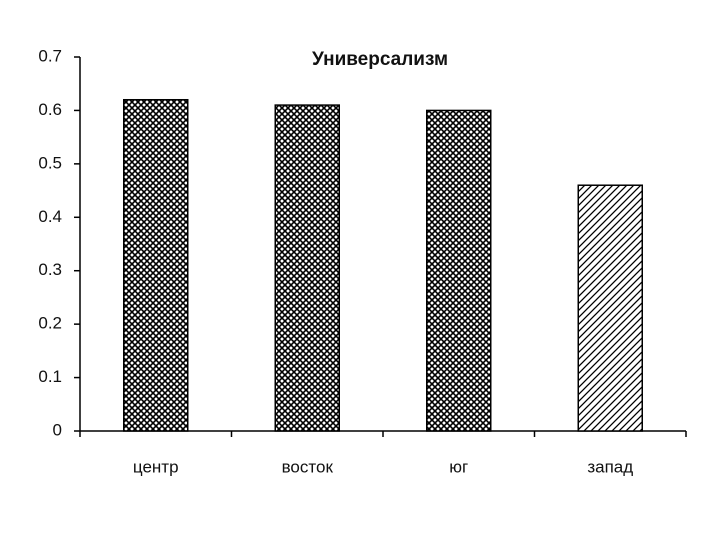 This screenshot has width=720, height=540. What do you see at coordinates (380, 59) in the screenshot?
I see `chart-title: Универсализм` at bounding box center [380, 59].